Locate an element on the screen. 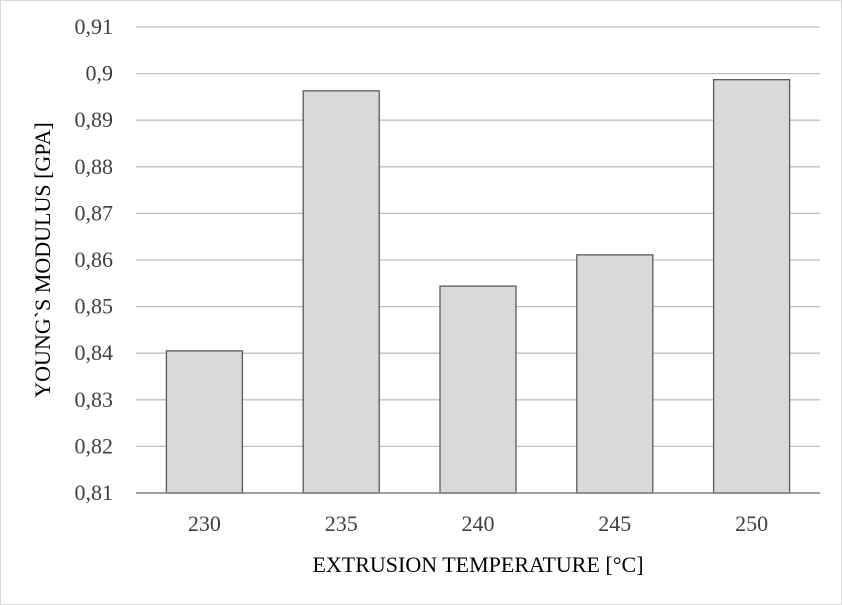 Image resolution: width=842 pixels, height=605 pixels. x-tick-label: 235 is located at coordinates (341, 523).